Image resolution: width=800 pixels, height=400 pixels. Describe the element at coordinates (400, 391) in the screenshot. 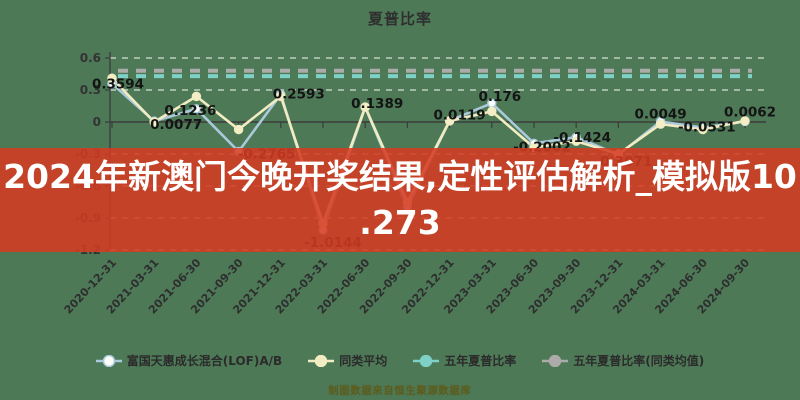

I see `data-source-watermark: 制图数据来自恒生聚源数据库` at that location.